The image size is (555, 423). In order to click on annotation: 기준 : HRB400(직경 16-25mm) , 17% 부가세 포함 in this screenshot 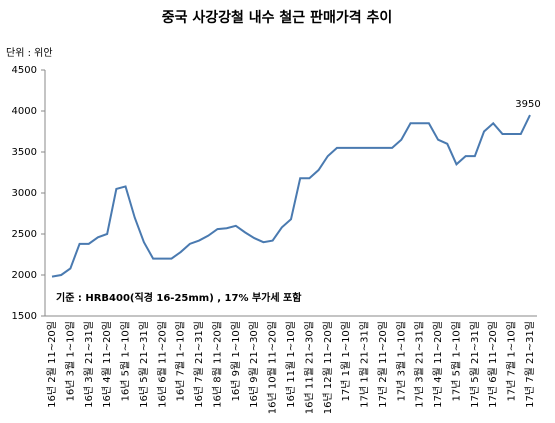, I will do `click(179, 297)`.